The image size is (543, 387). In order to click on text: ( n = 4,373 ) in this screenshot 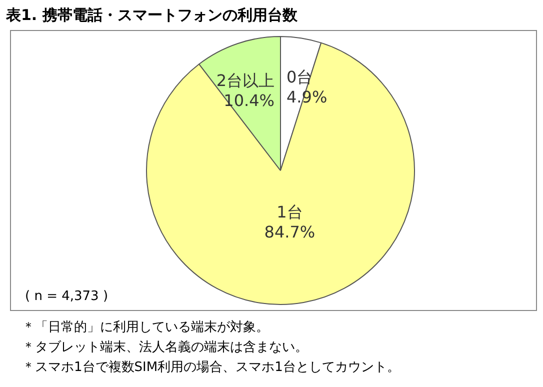, I will do `click(66, 296)`.